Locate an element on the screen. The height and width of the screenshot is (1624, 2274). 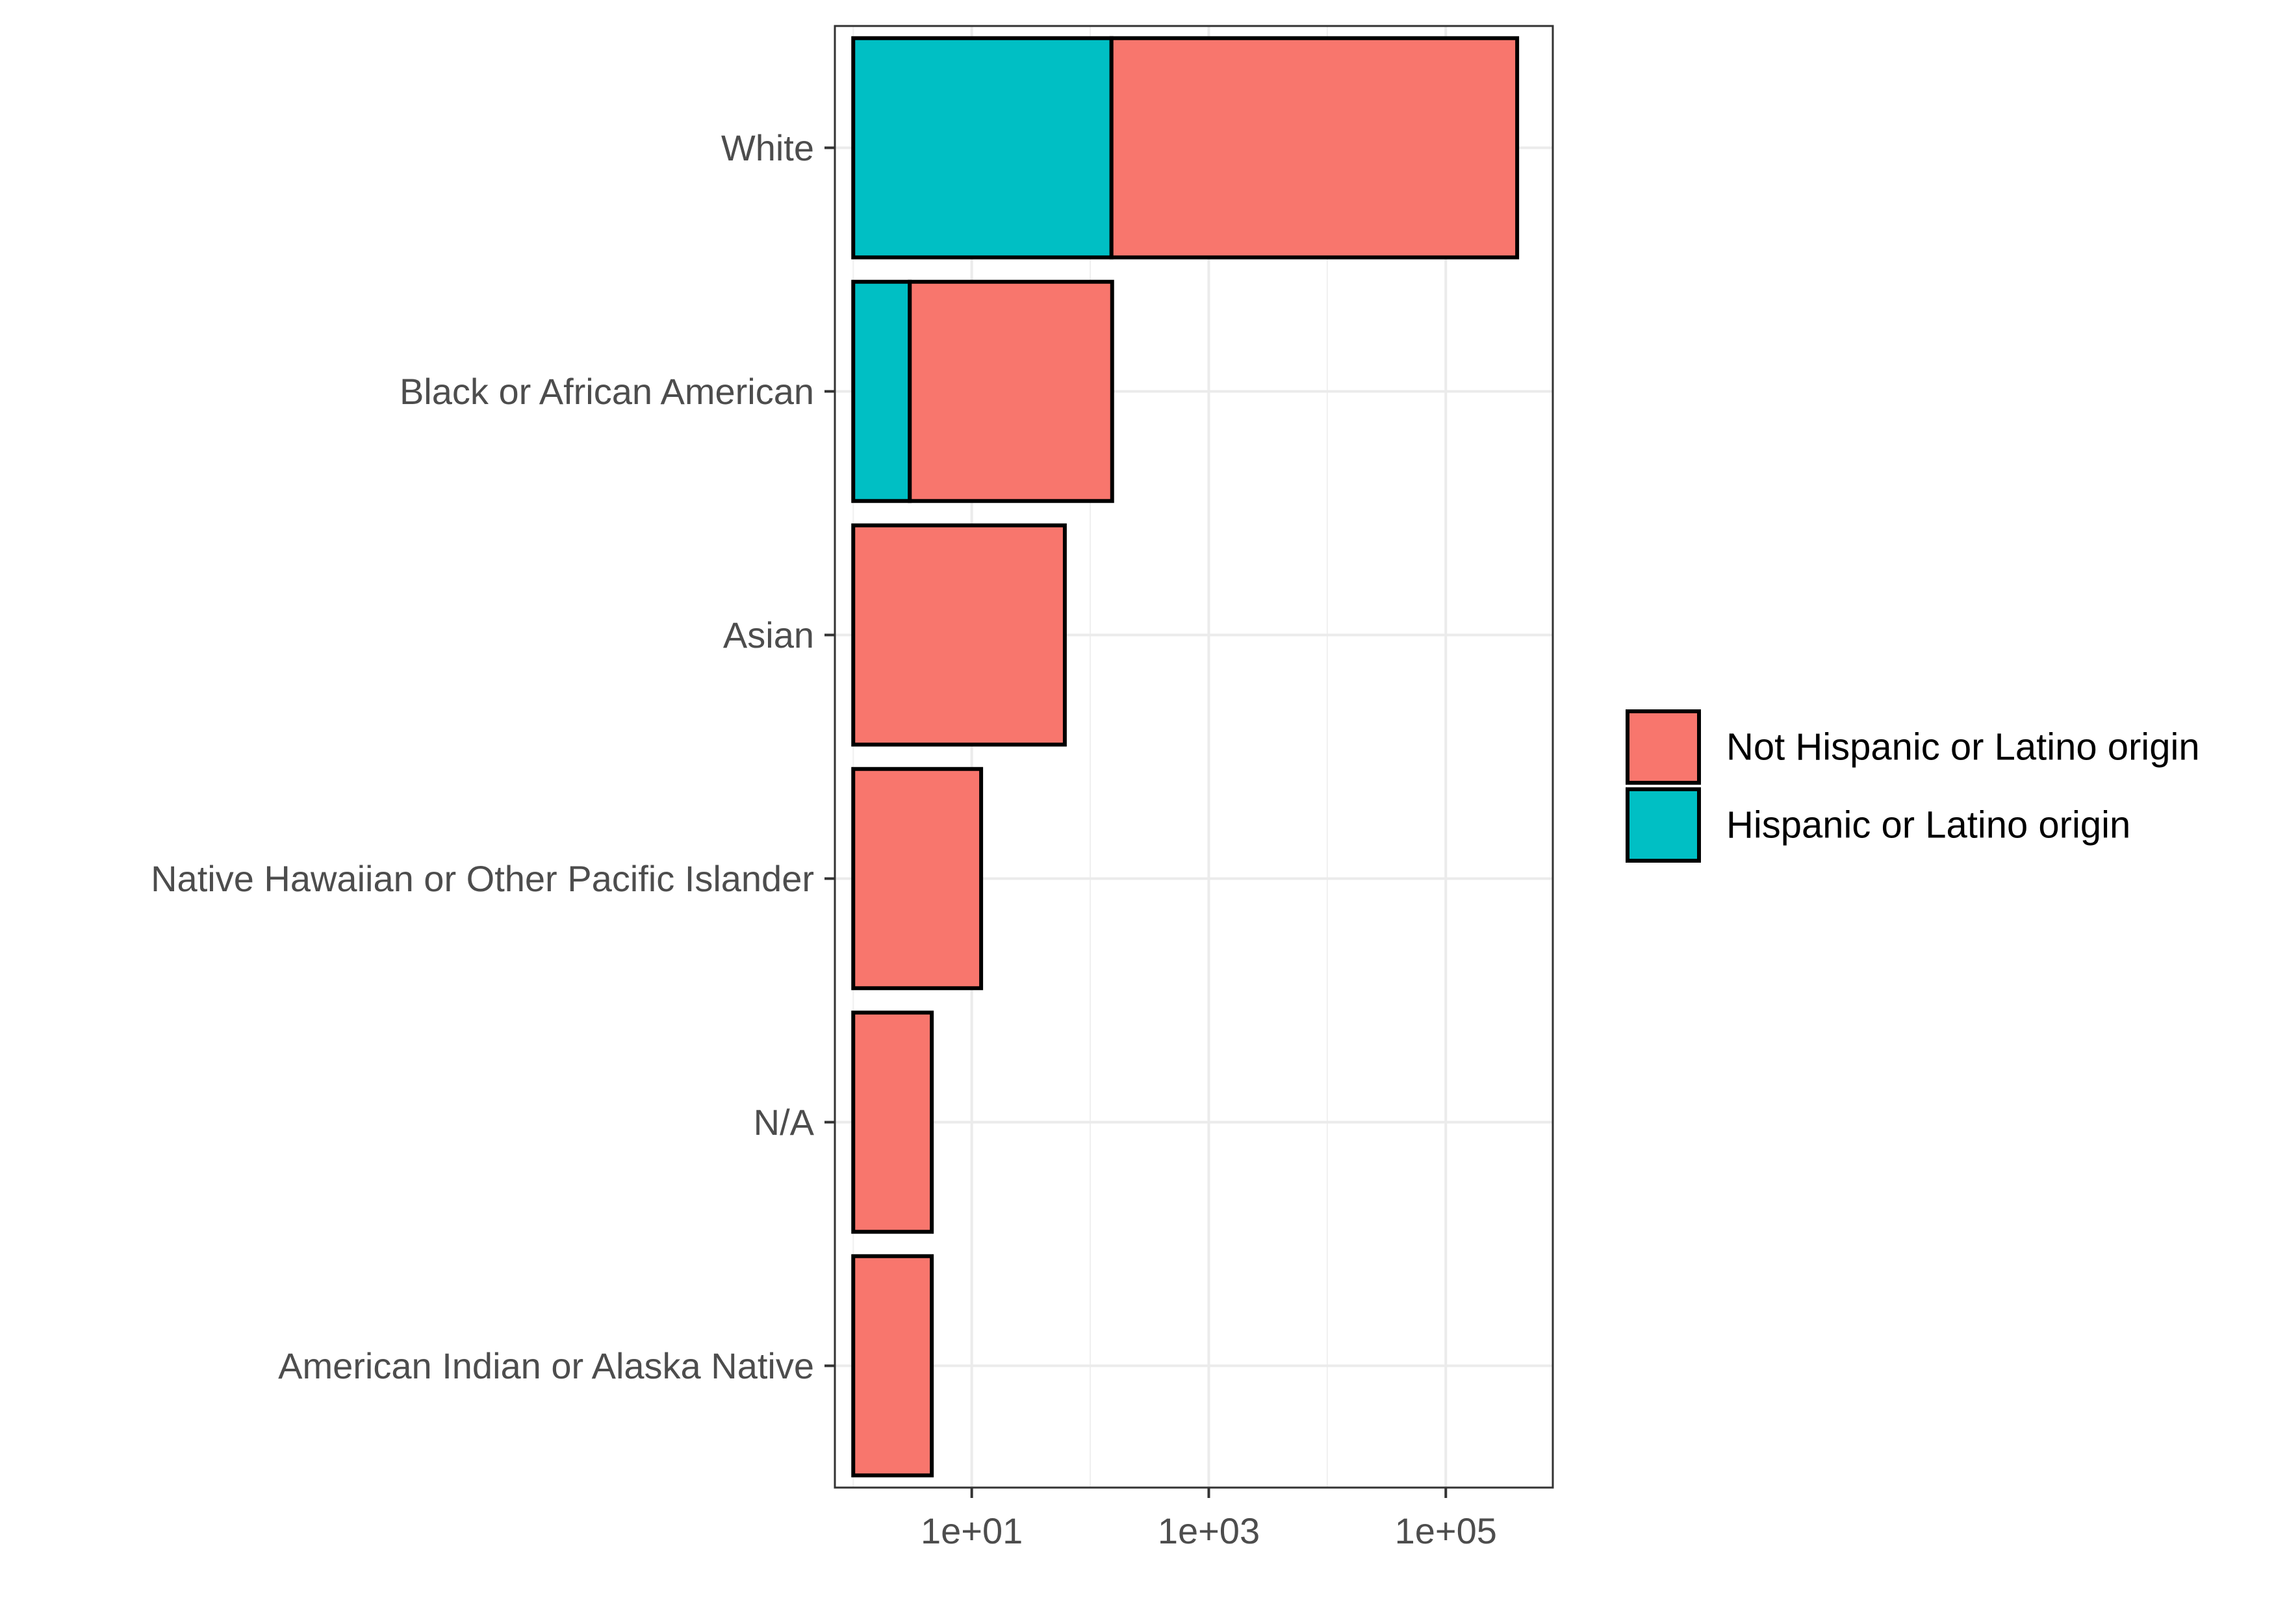
x-tick-label: 1e+03 is located at coordinates (1209, 1530).